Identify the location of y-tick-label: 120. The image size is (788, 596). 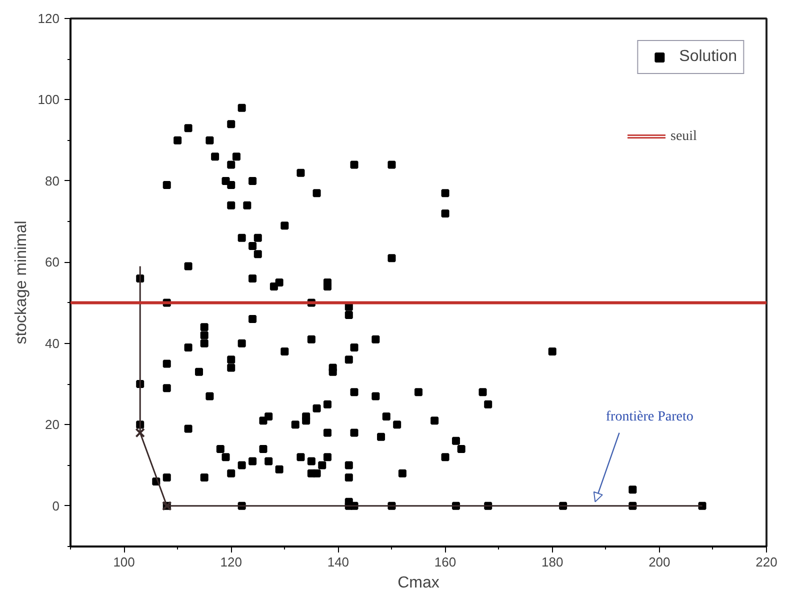
(49, 18).